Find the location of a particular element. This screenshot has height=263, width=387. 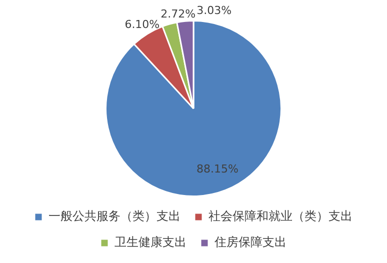

data-label: 6.10% is located at coordinates (142, 25).